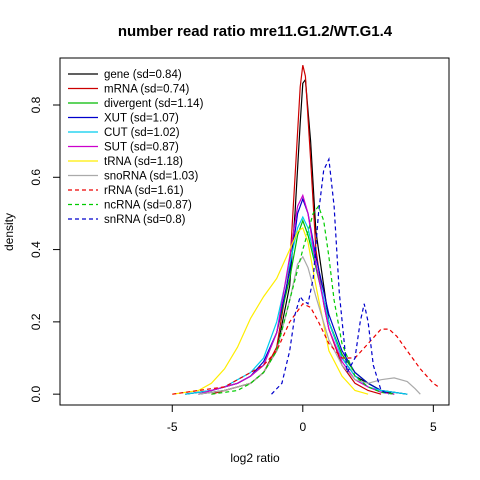 Image resolution: width=480 pixels, height=480 pixels. I want to click on series-line-rrna, so click(305, 349).